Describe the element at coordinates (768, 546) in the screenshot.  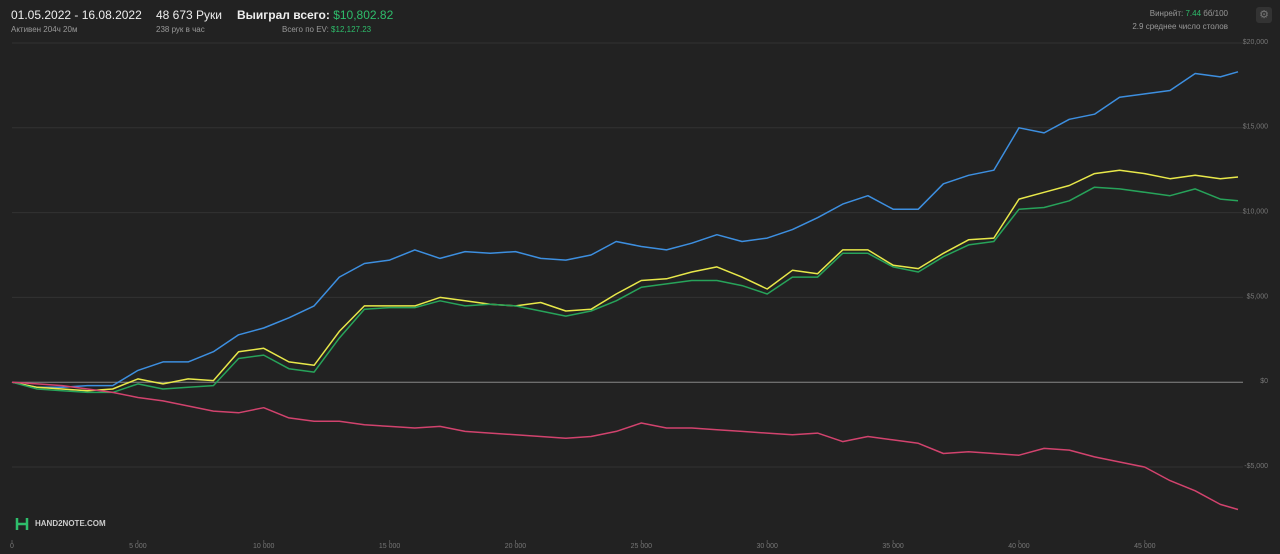
I see `x-tick-label: 30 000` at that location.